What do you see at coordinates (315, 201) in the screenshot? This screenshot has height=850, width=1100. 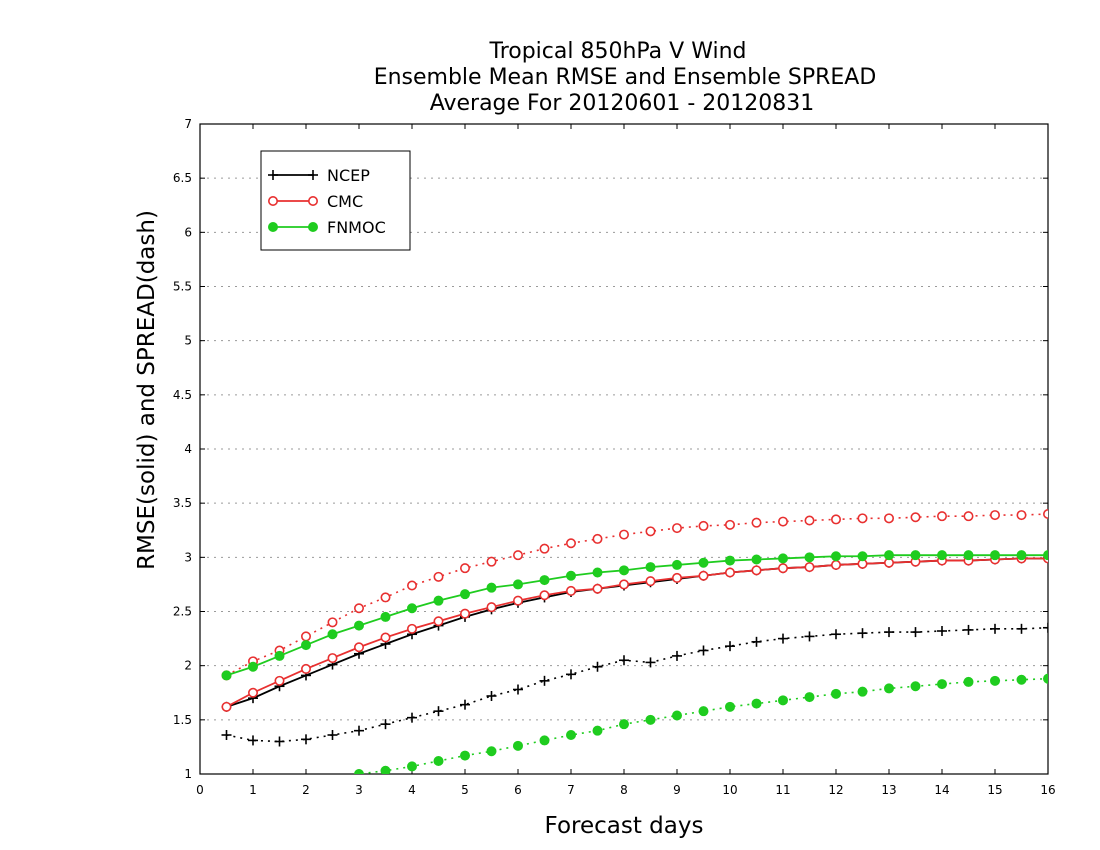 I see `legend-item-cmc: CMC` at bounding box center [315, 201].